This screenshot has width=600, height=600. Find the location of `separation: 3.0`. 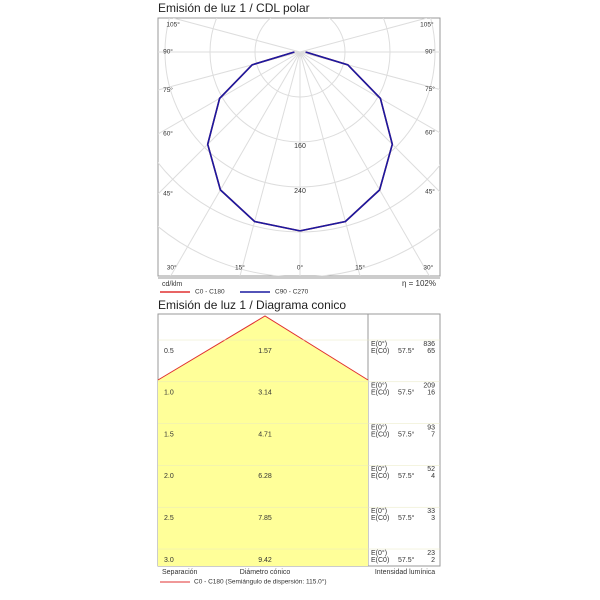

separation: 3.0 is located at coordinates (169, 560).